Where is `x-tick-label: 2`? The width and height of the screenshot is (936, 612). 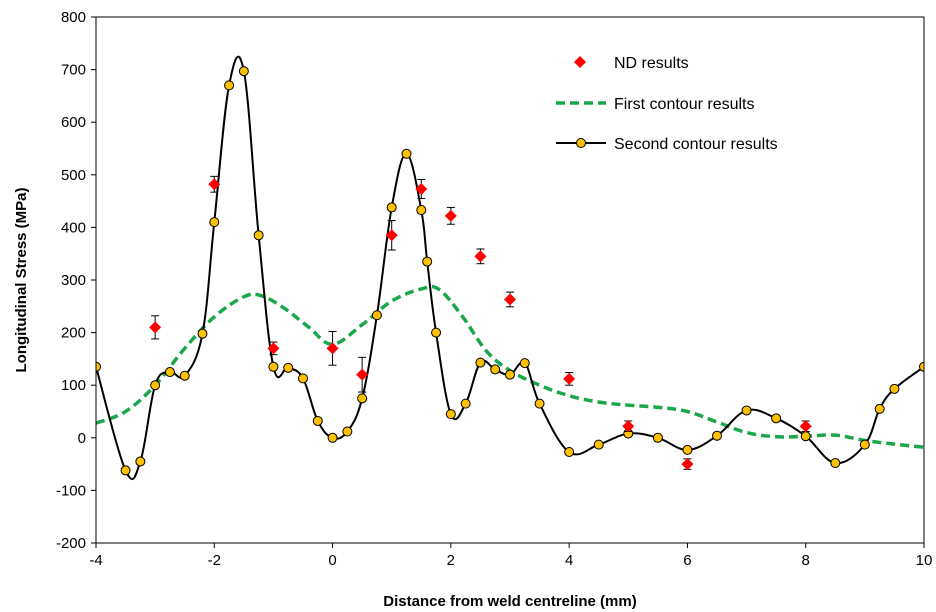
x-tick-label: 2 is located at coordinates (451, 560).